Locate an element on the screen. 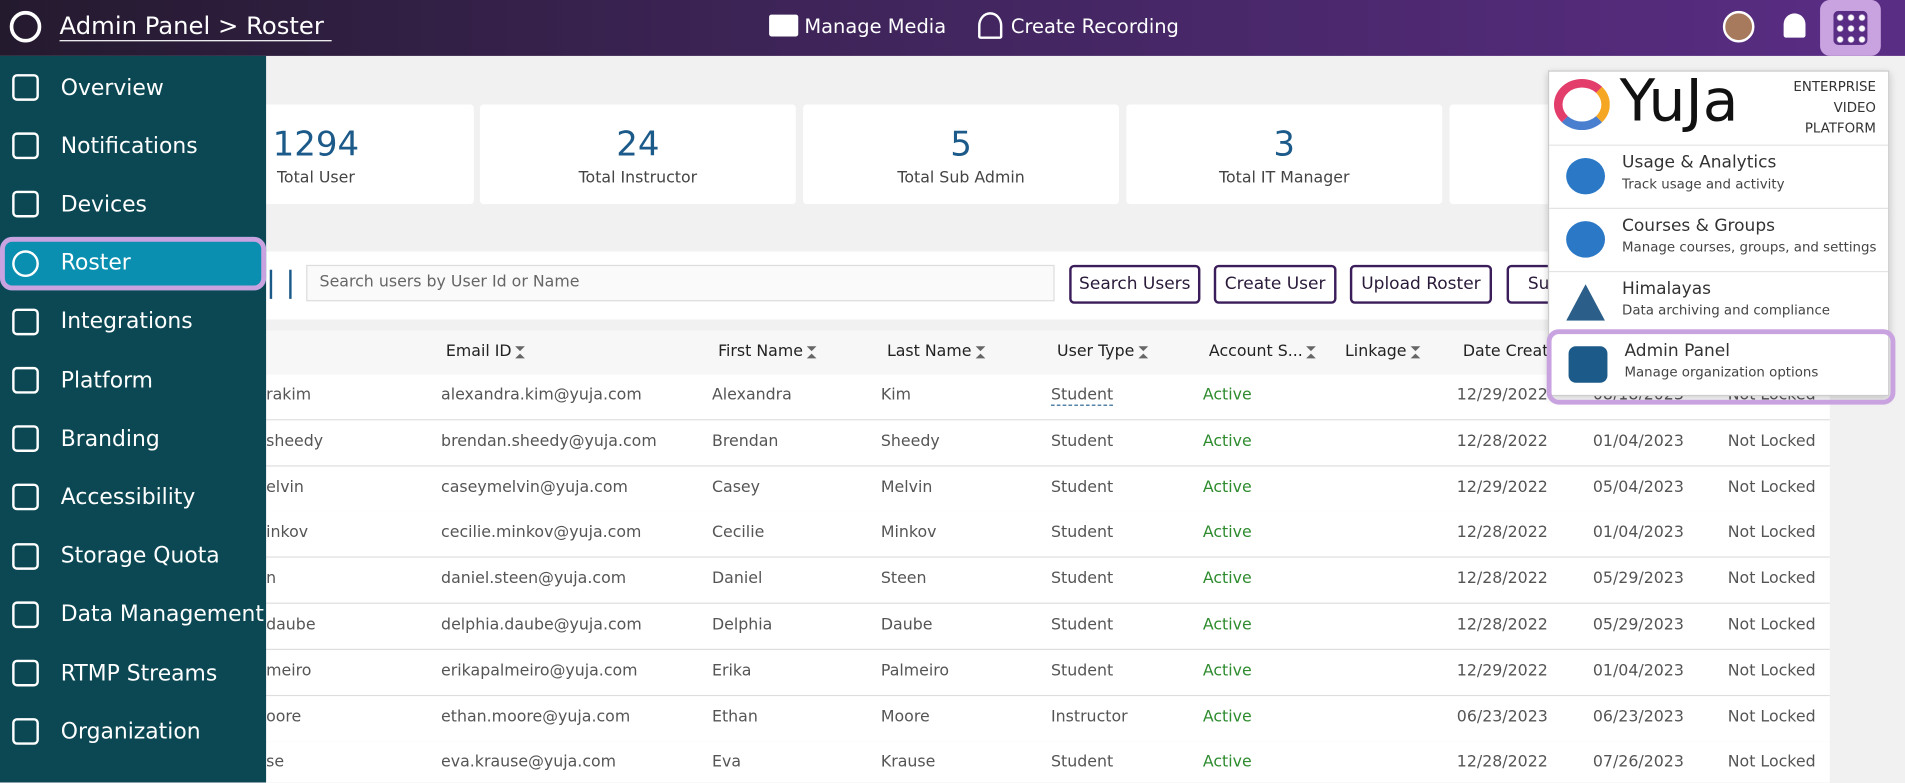  nav-item: Platform is located at coordinates (133, 380).